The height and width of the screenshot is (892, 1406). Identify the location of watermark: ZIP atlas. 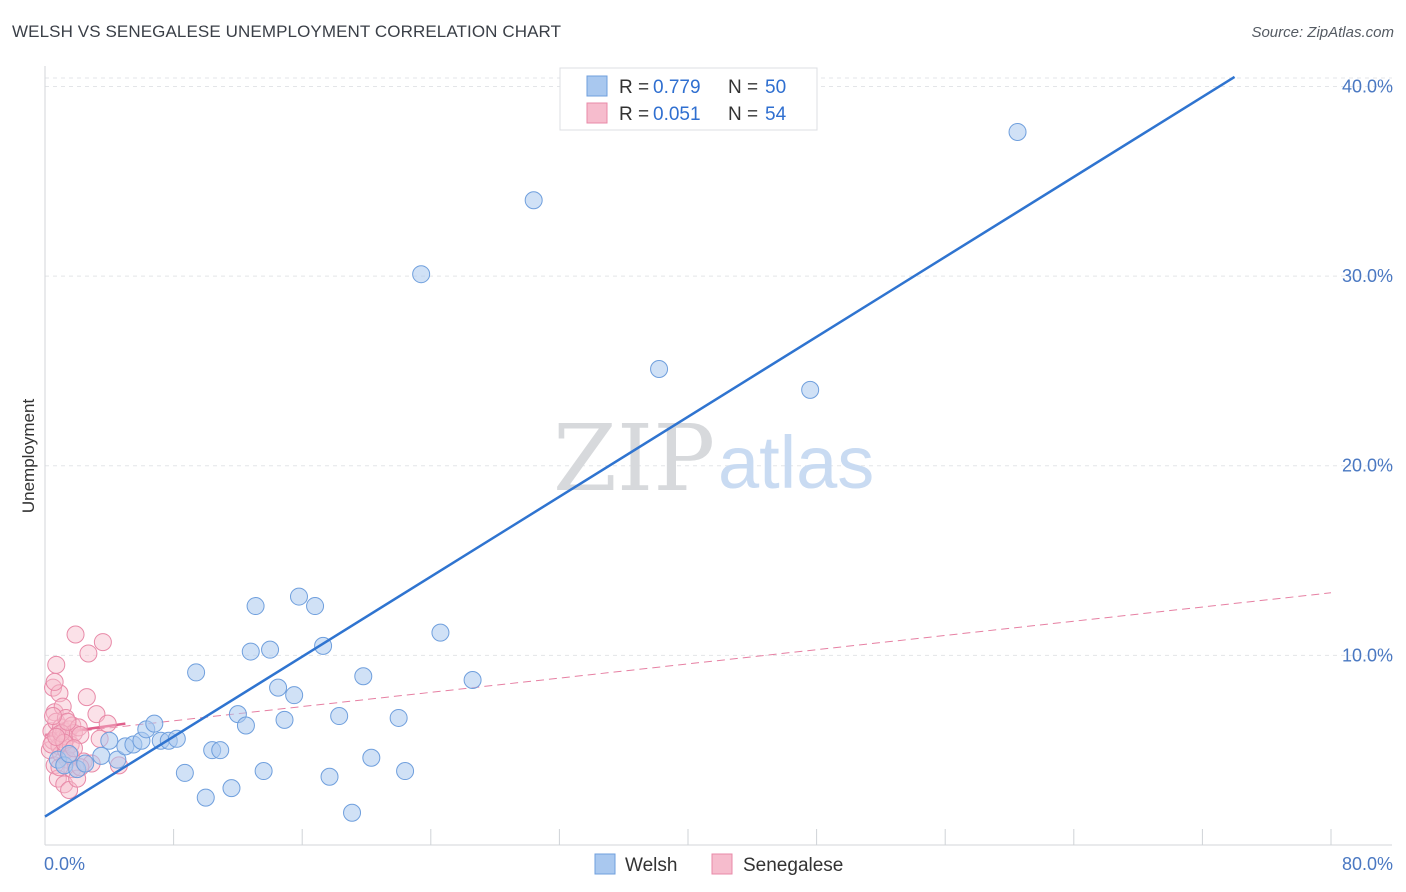
(713, 458).